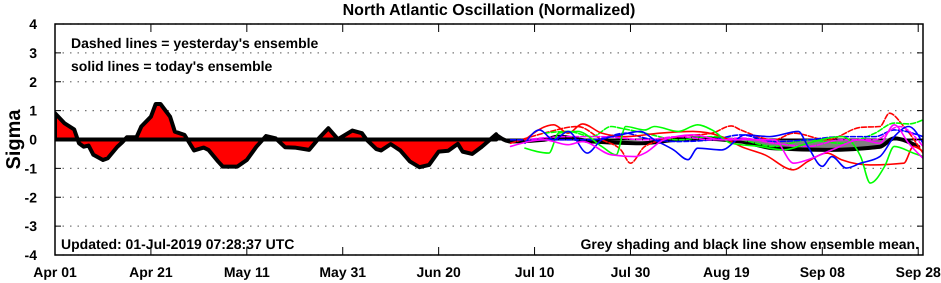 The image size is (941, 283). I want to click on x-tick-label: May 11, so click(247, 272).